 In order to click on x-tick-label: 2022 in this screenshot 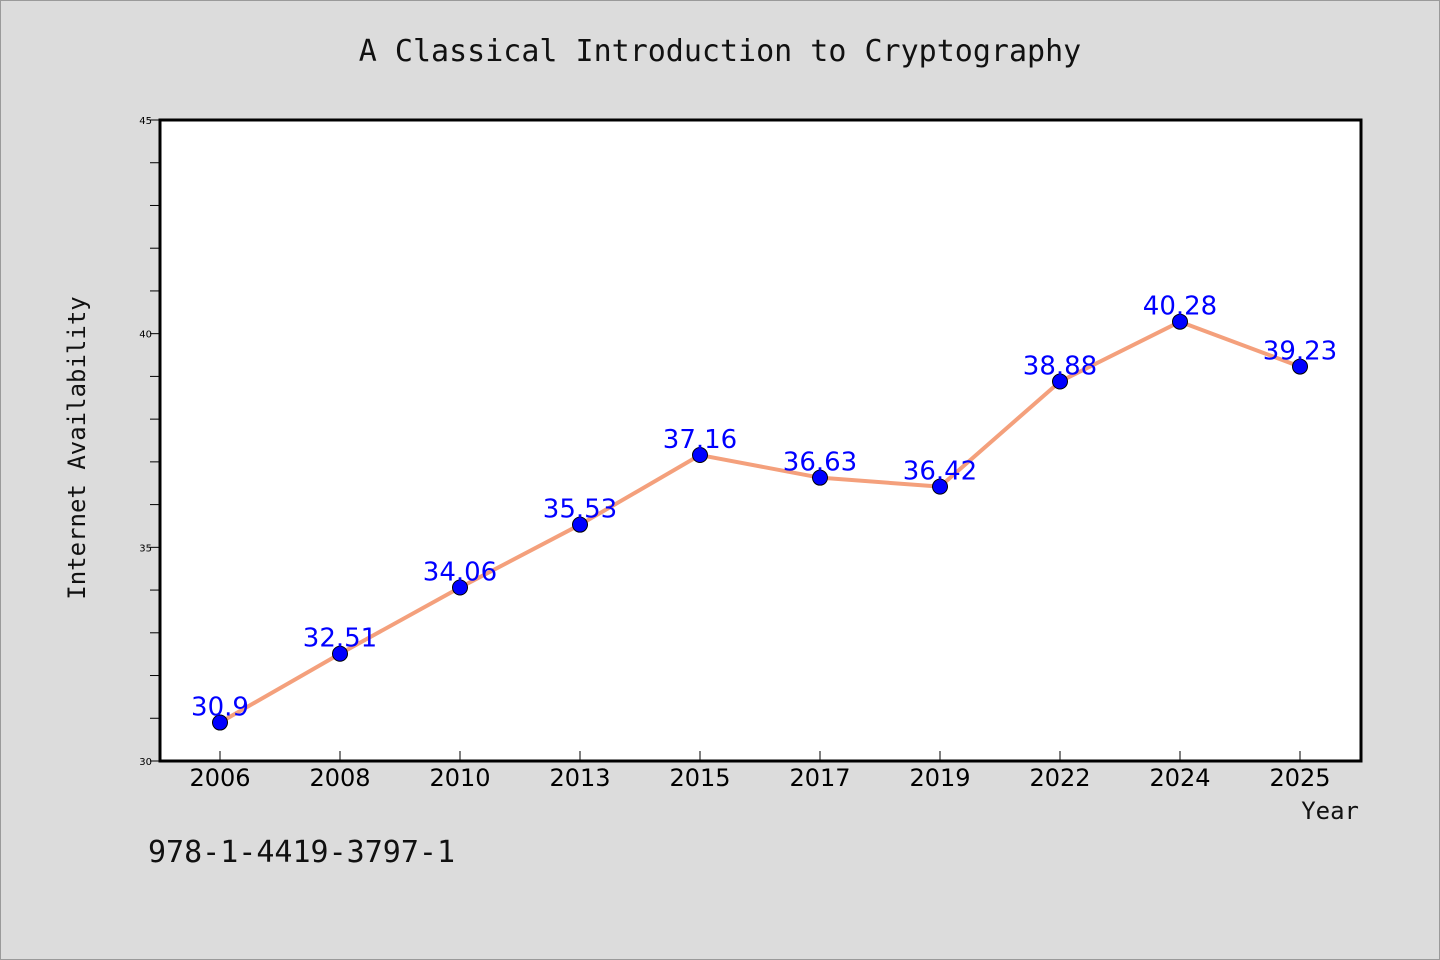, I will do `click(1059, 778)`.